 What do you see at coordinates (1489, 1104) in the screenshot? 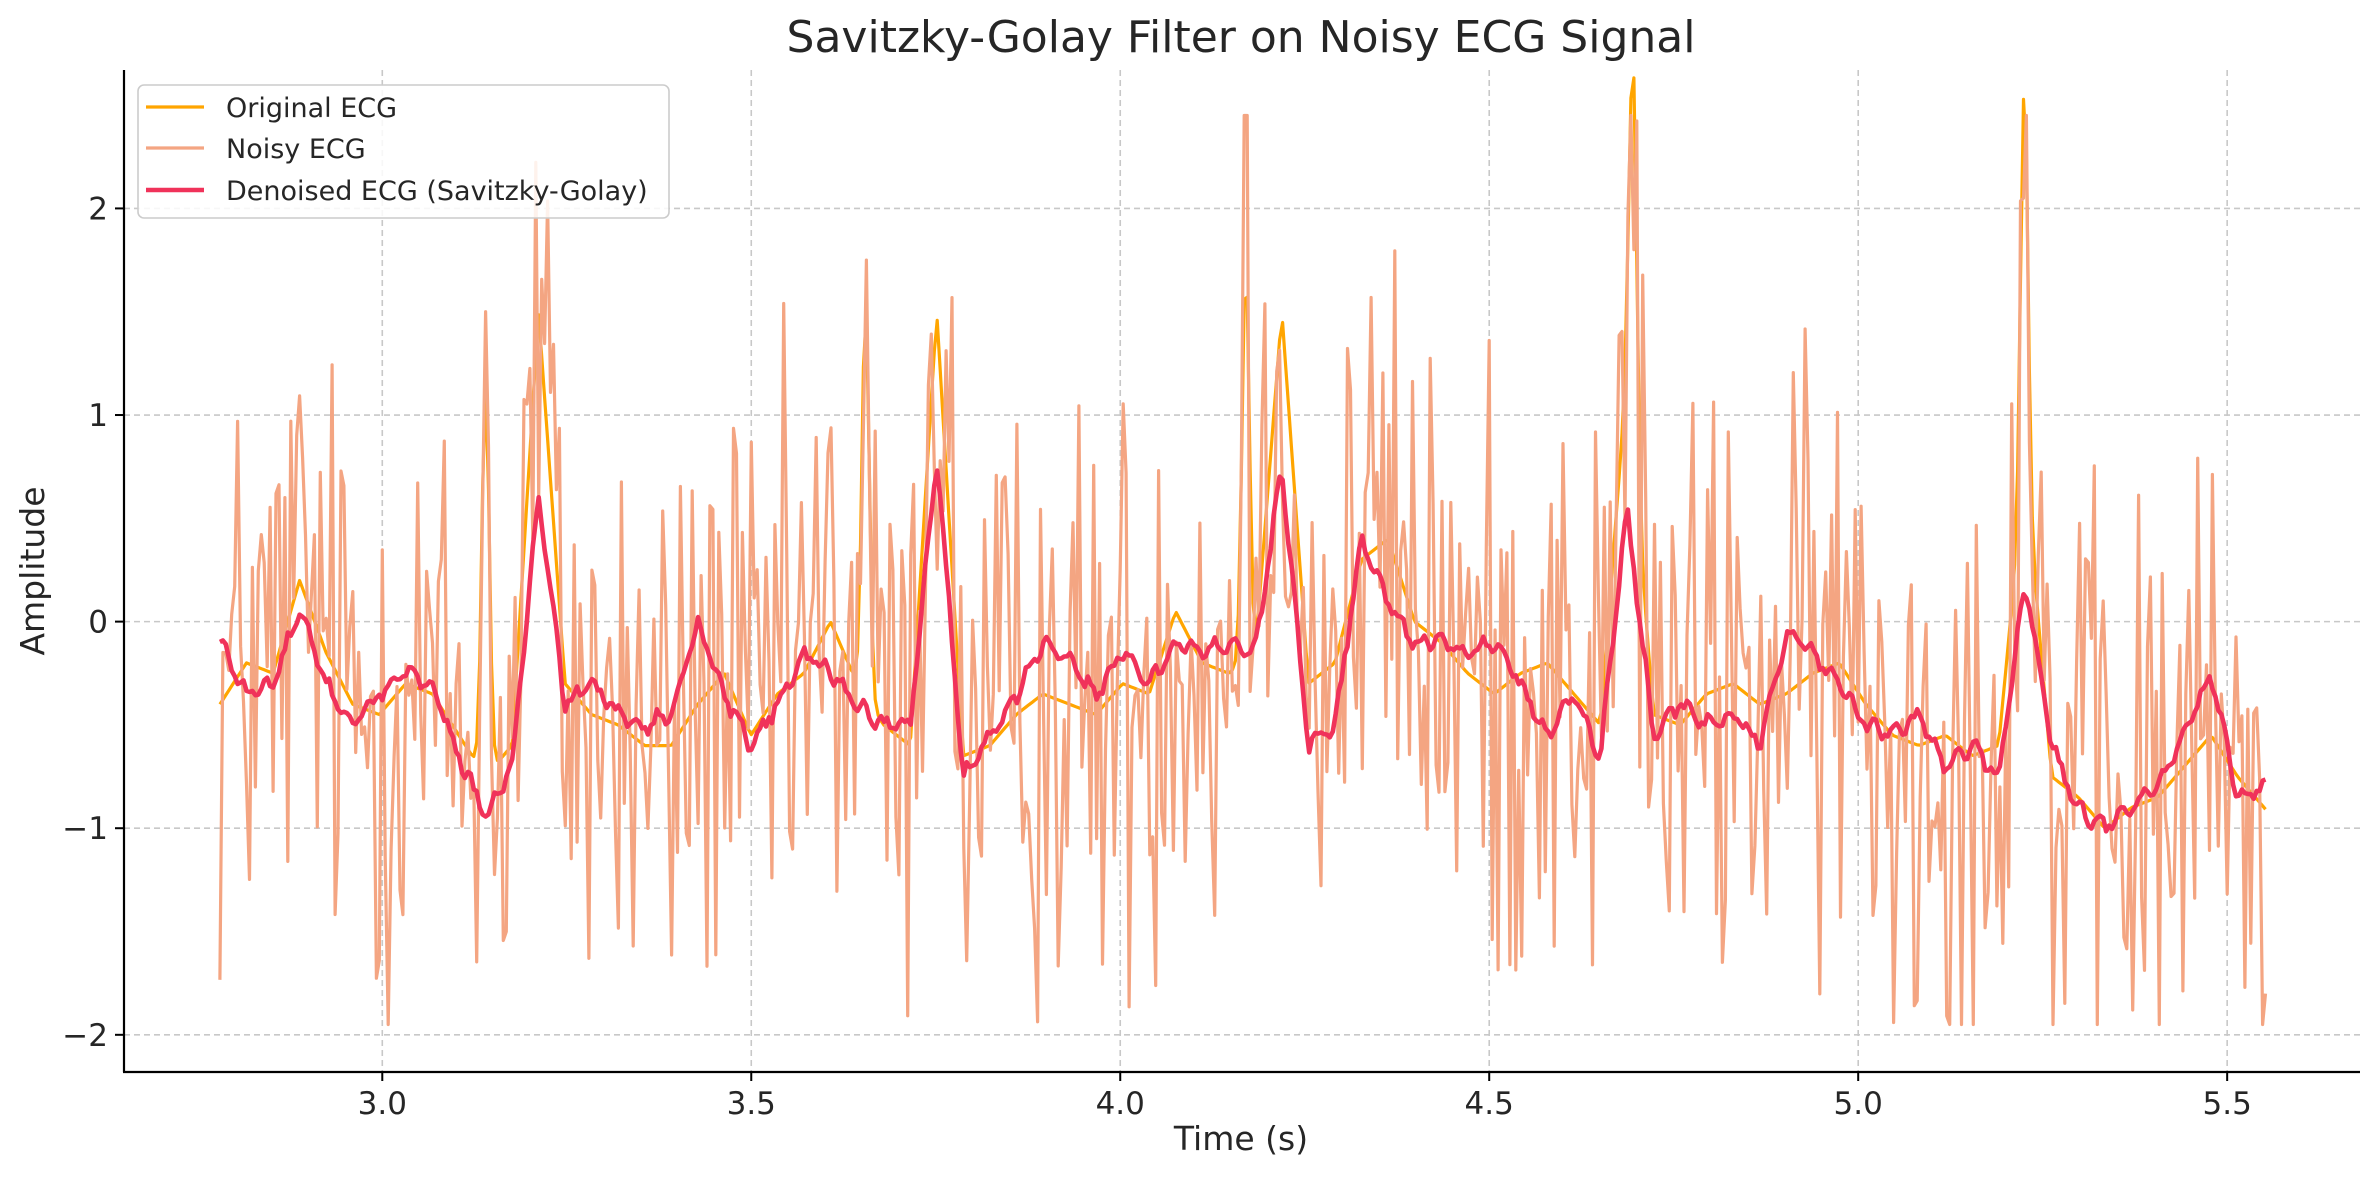
I see `x-tick-label: 4.5` at bounding box center [1489, 1104].